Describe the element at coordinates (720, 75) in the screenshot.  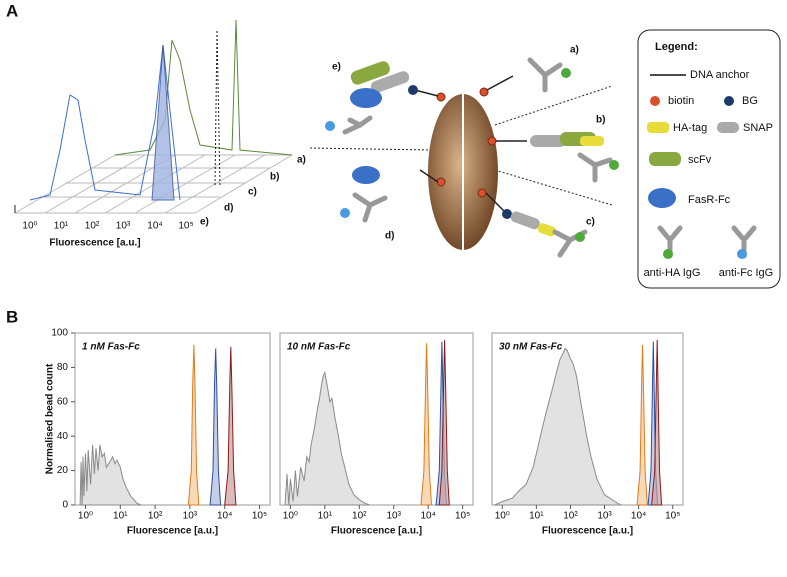
I see `legend-label: DNA anchor` at that location.